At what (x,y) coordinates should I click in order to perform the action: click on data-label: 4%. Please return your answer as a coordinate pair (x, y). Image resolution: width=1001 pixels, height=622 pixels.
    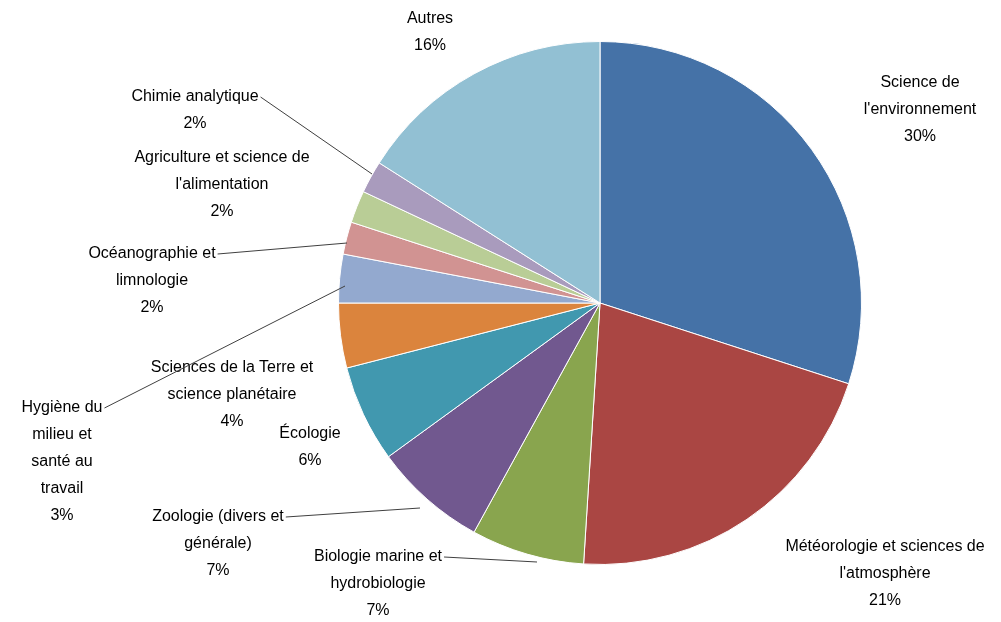
    Looking at the image, I should click on (232, 421).